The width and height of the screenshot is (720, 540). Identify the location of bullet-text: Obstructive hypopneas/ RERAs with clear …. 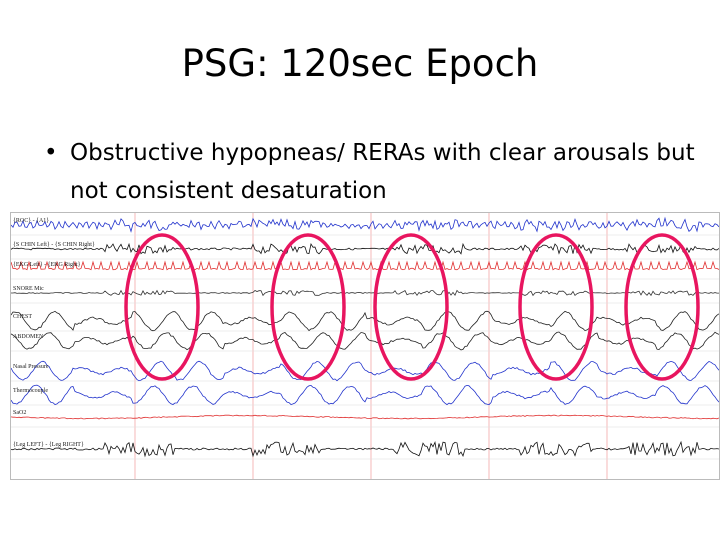
(382, 172).